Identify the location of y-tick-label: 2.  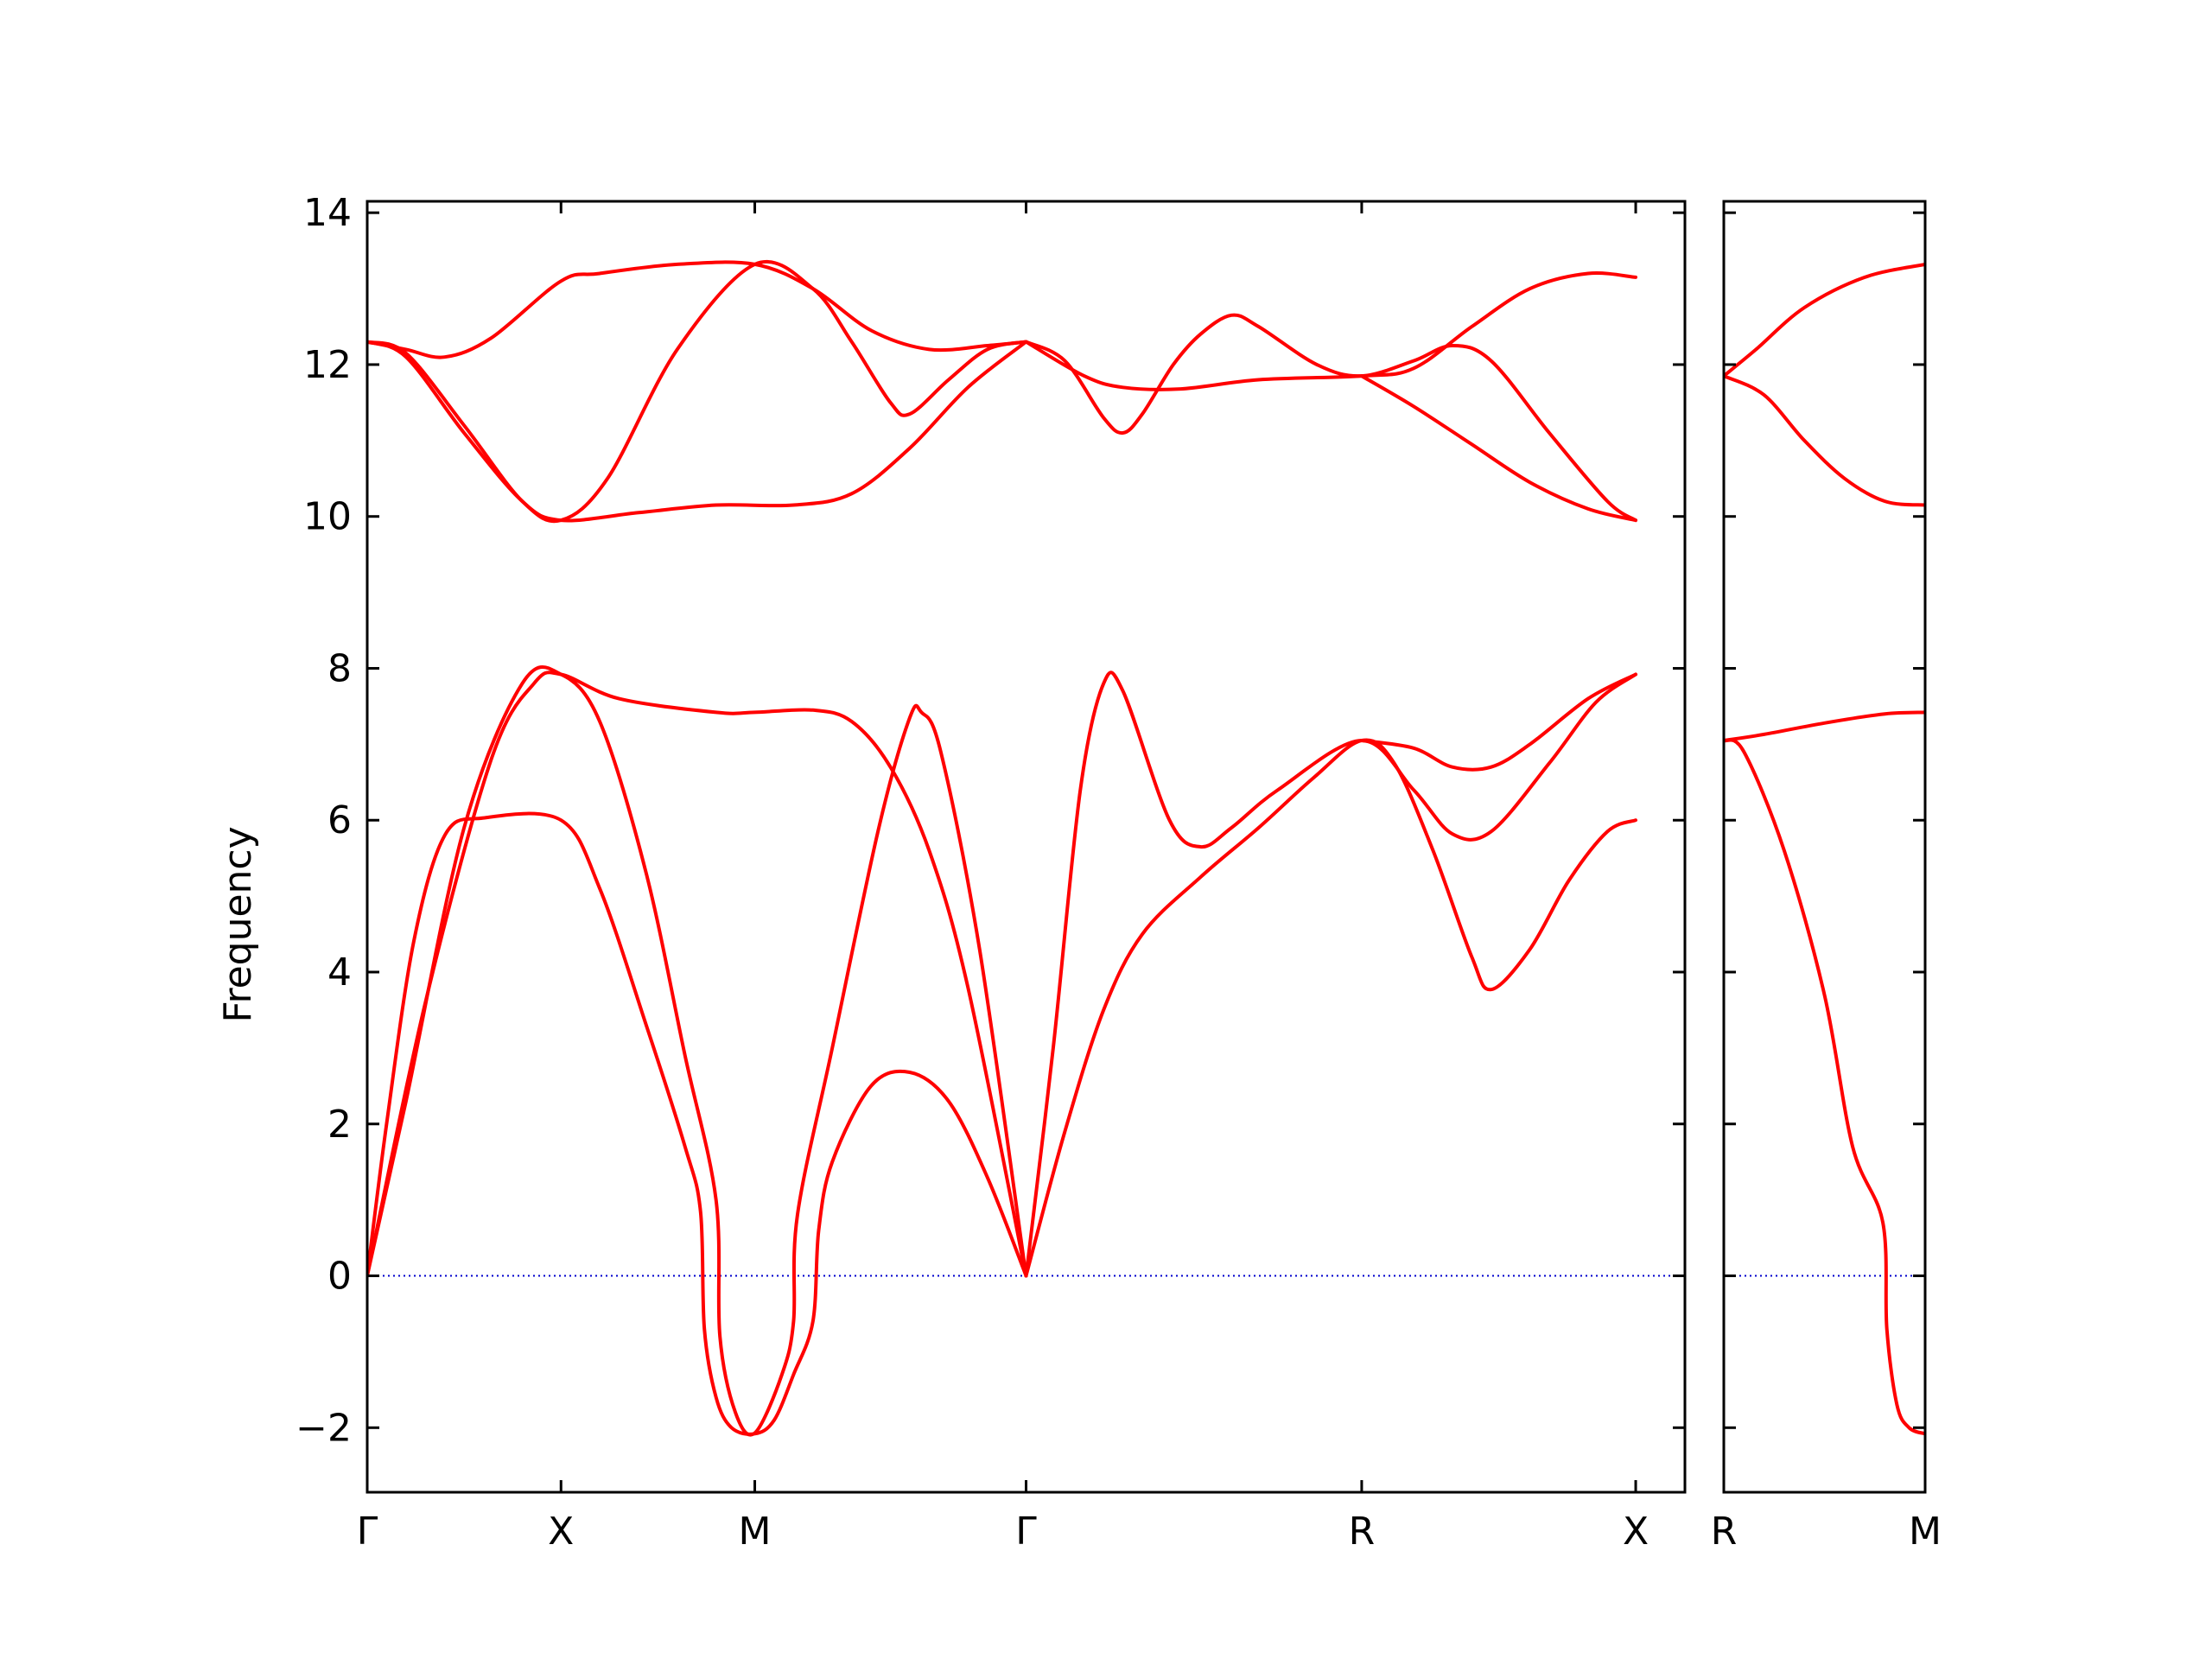
(339, 1125).